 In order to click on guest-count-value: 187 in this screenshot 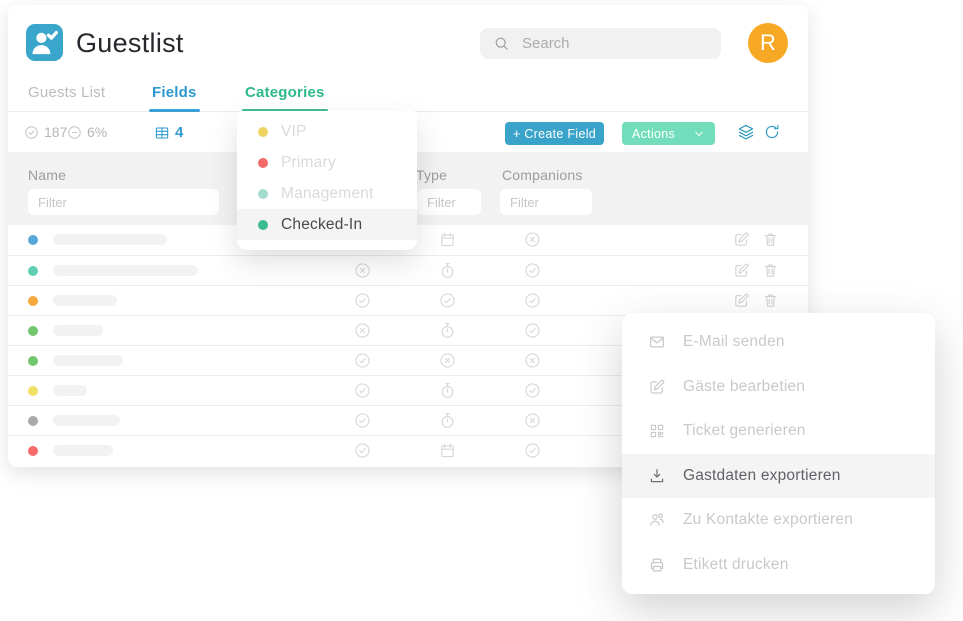, I will do `click(56, 132)`.